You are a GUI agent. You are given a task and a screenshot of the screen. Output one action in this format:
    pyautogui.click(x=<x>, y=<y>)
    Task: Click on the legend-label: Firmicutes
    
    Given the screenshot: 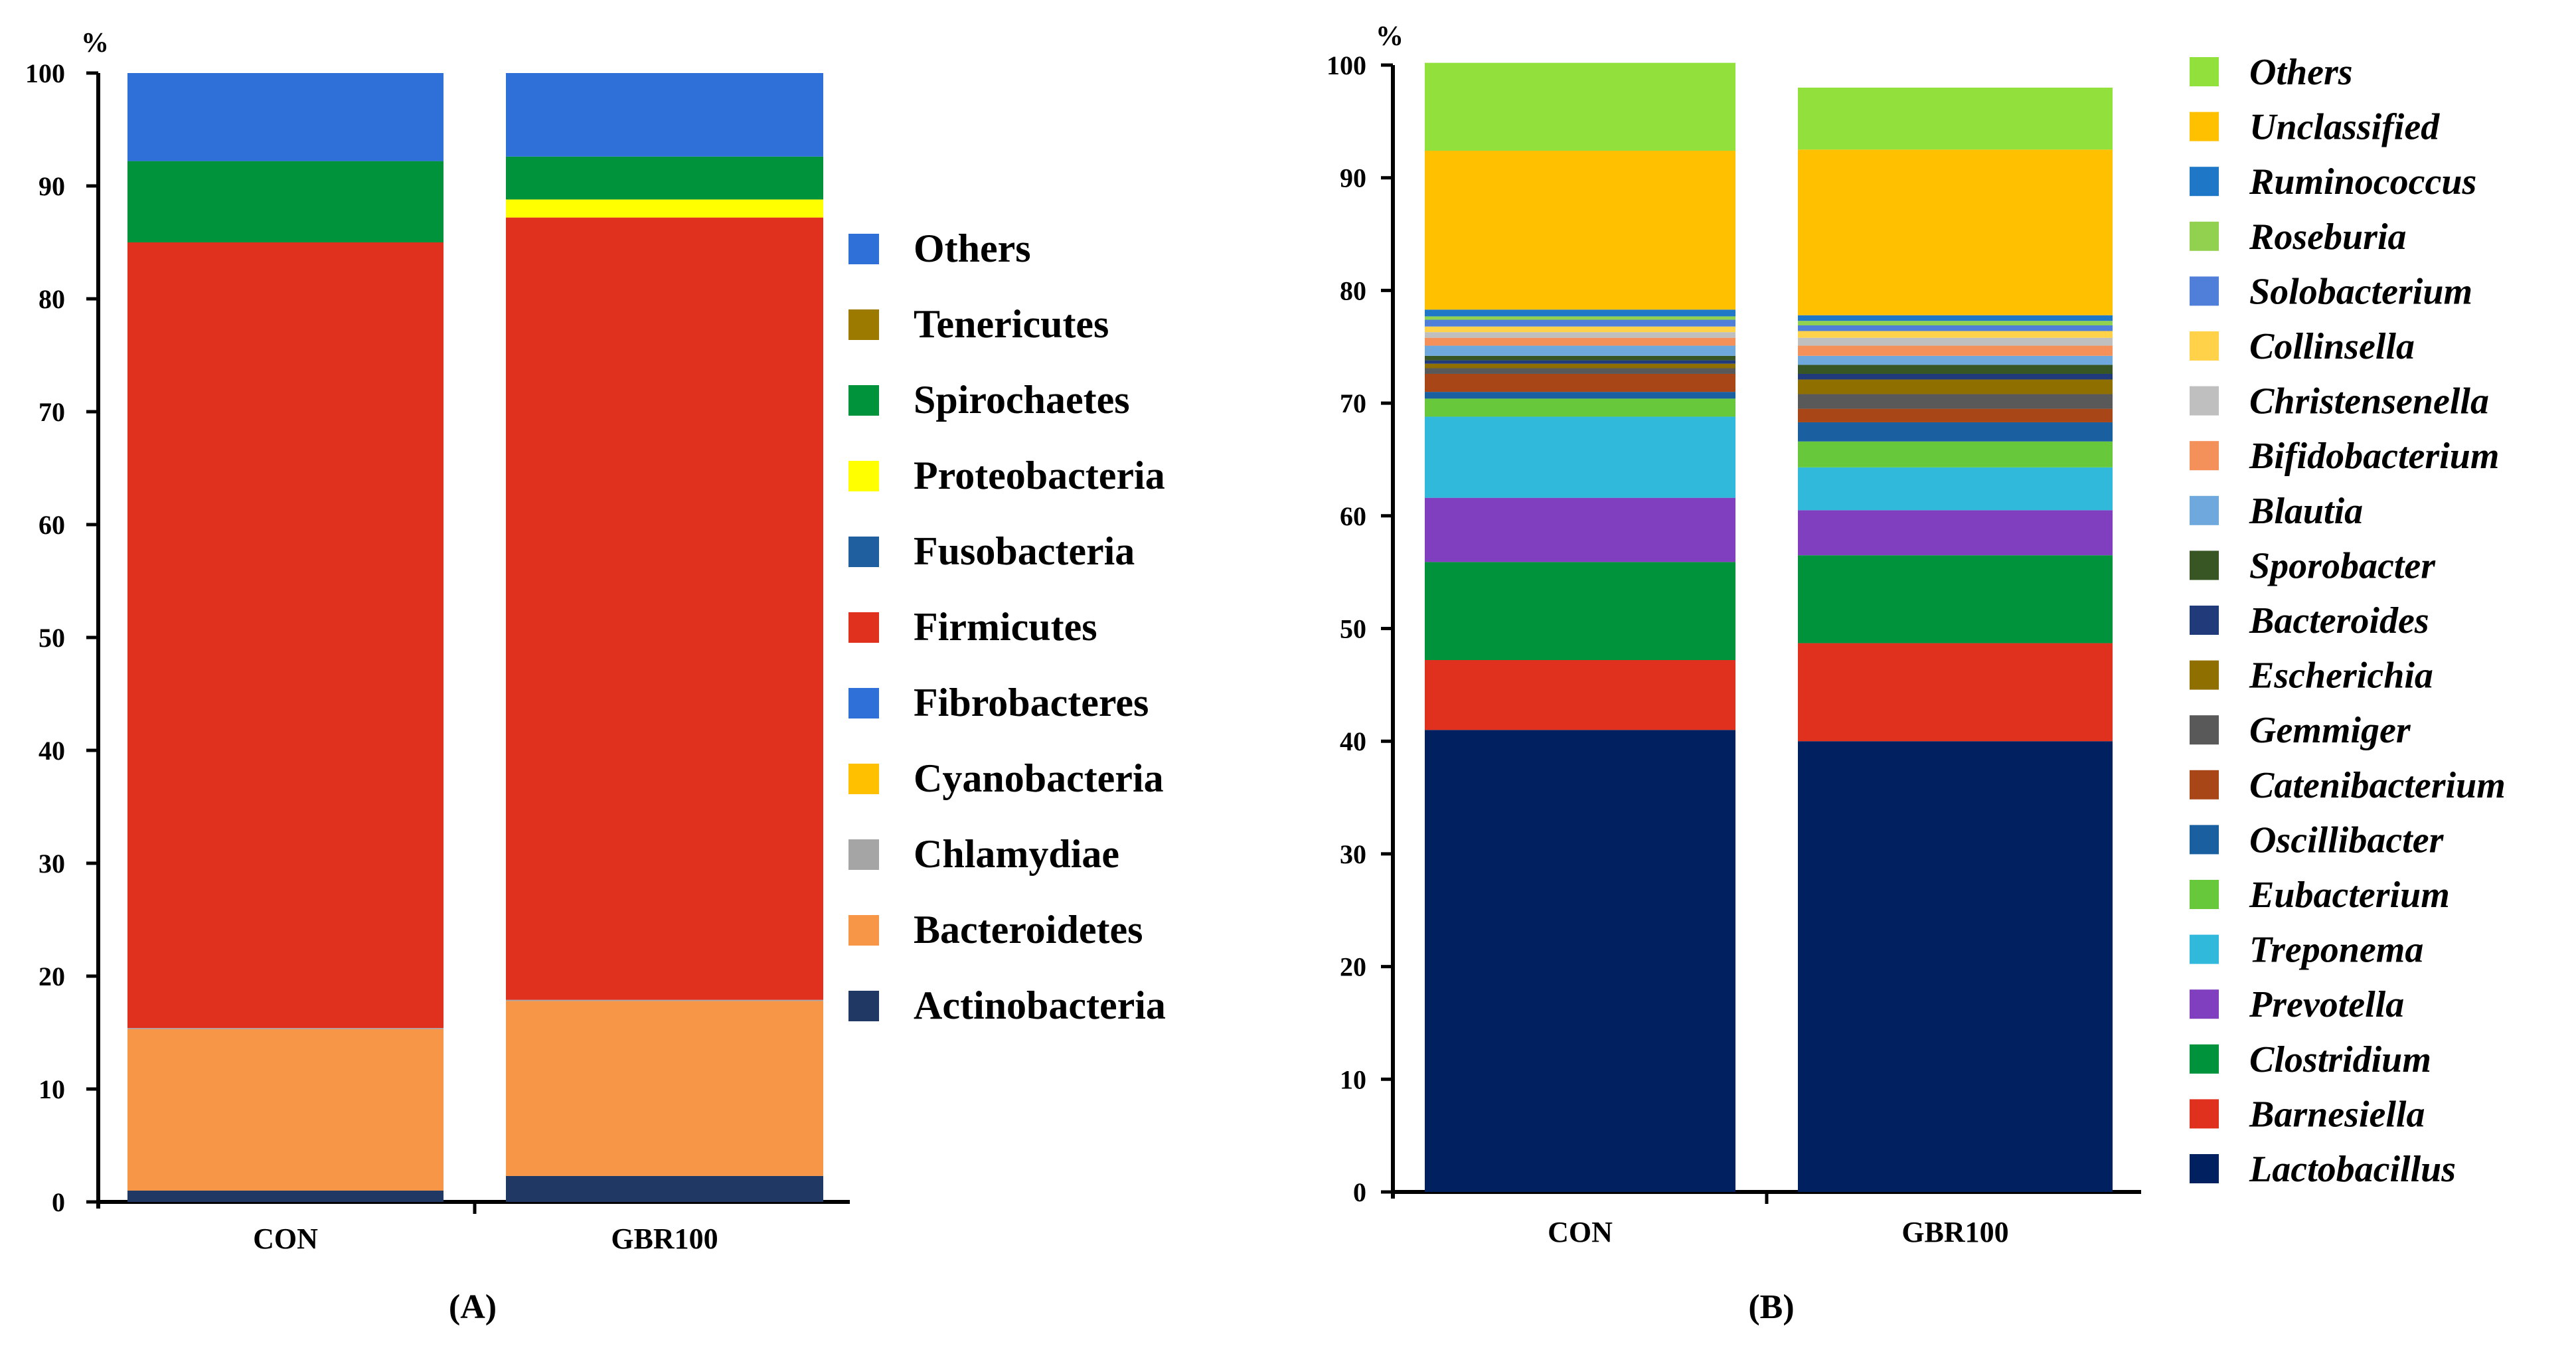 What is the action you would take?
    pyautogui.click(x=1005, y=627)
    